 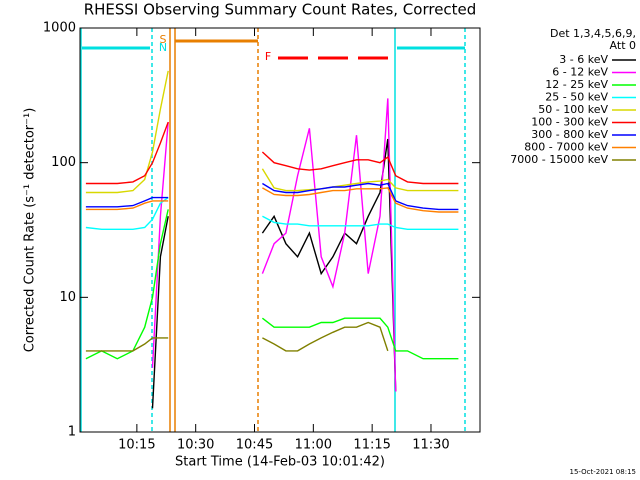 What do you see at coordinates (313, 445) in the screenshot?
I see `x-tick-label: 11:00` at bounding box center [313, 445].